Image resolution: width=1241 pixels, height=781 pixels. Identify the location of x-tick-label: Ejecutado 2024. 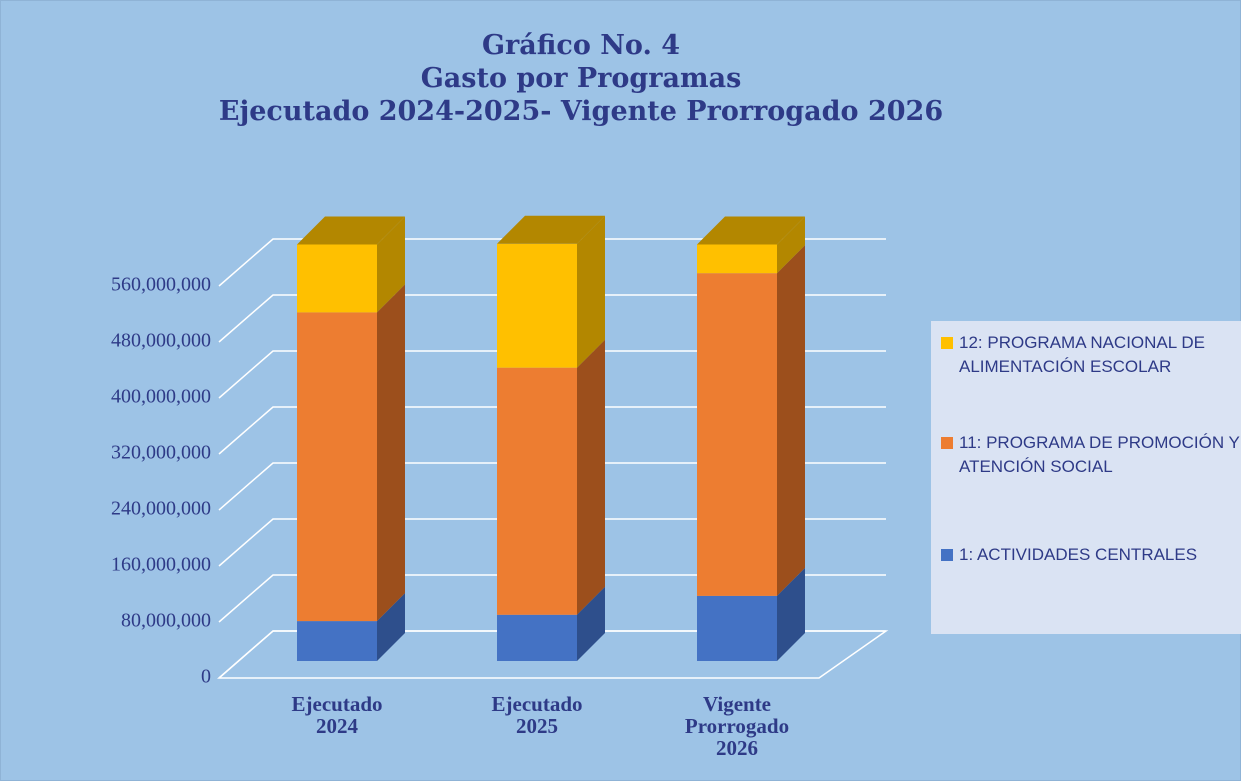
(337, 715).